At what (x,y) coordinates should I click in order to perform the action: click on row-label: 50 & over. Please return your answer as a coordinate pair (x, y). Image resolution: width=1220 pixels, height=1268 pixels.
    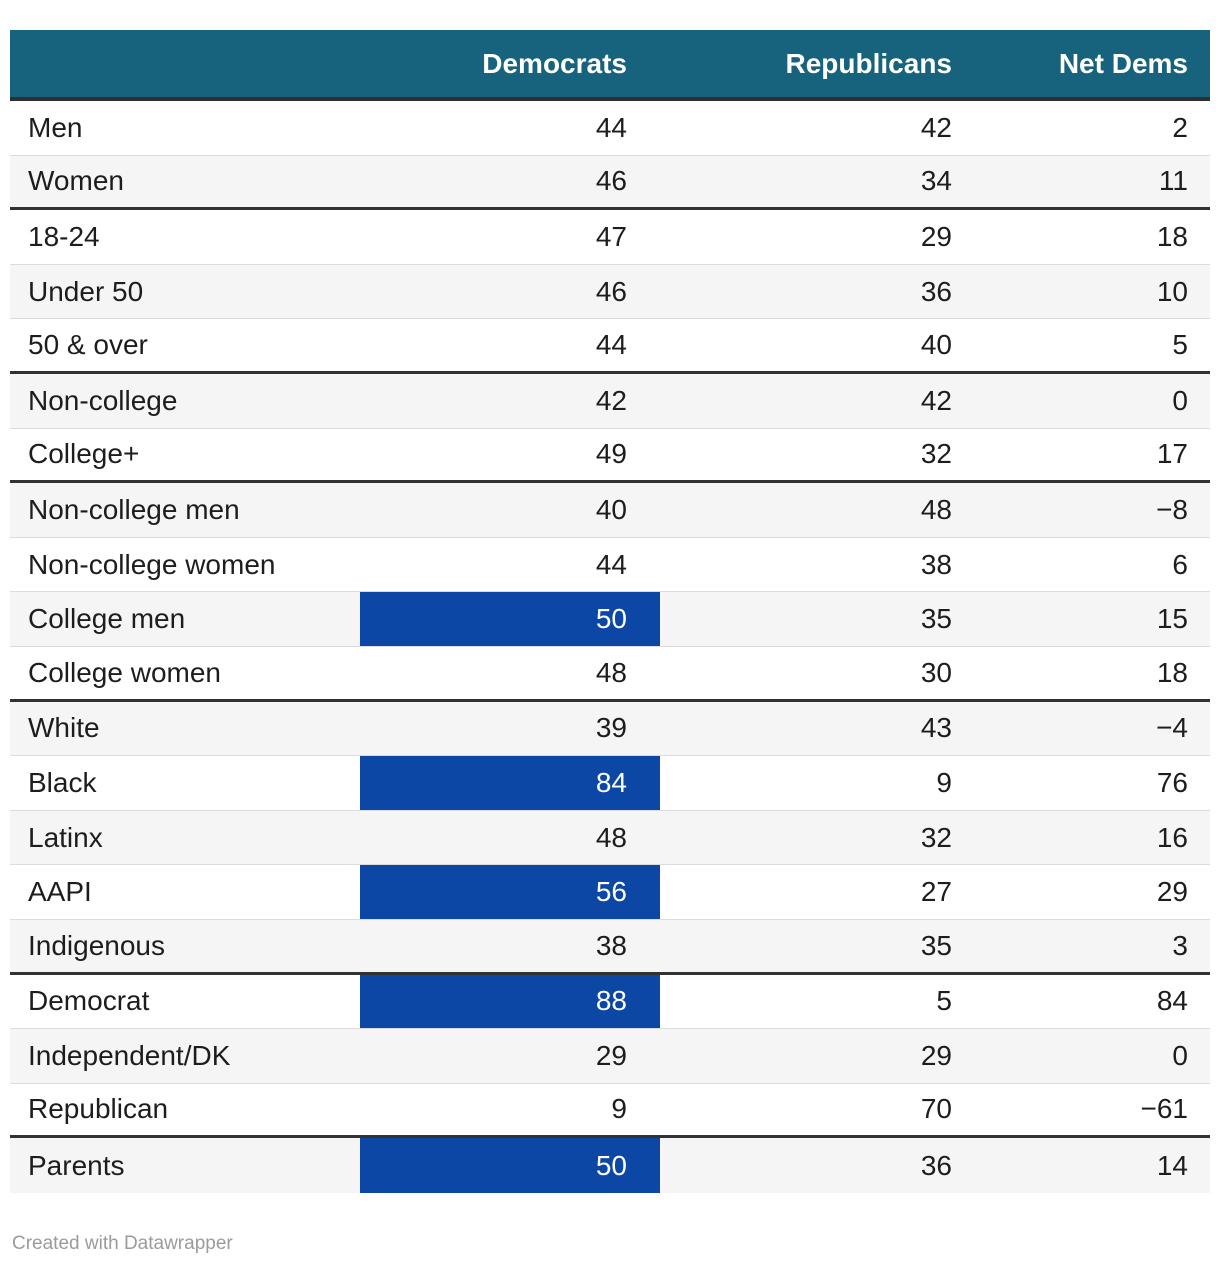
    Looking at the image, I should click on (88, 345).